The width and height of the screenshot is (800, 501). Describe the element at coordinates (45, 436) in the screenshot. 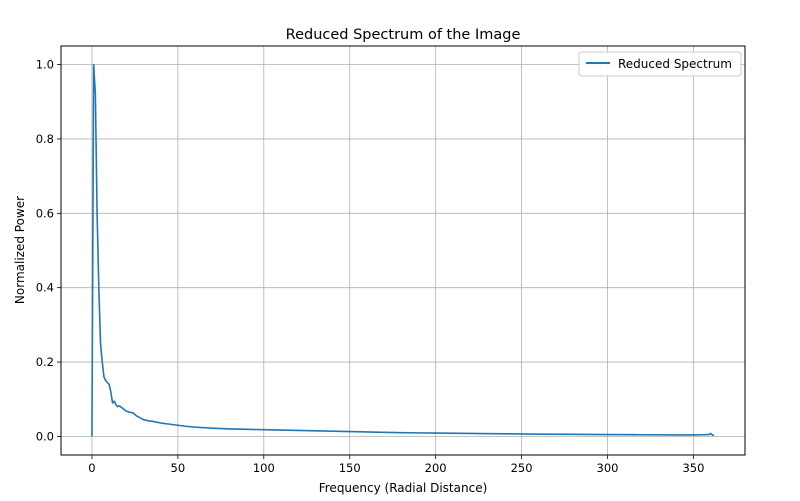

I see `y-tick-label: 0.0` at that location.